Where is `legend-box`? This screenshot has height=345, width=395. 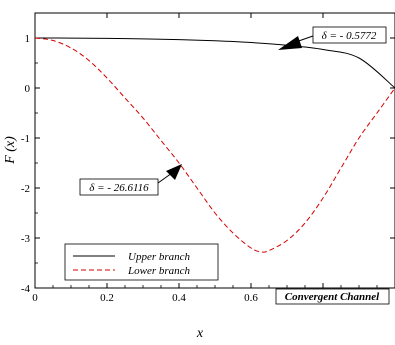
legend-box is located at coordinates (141, 262).